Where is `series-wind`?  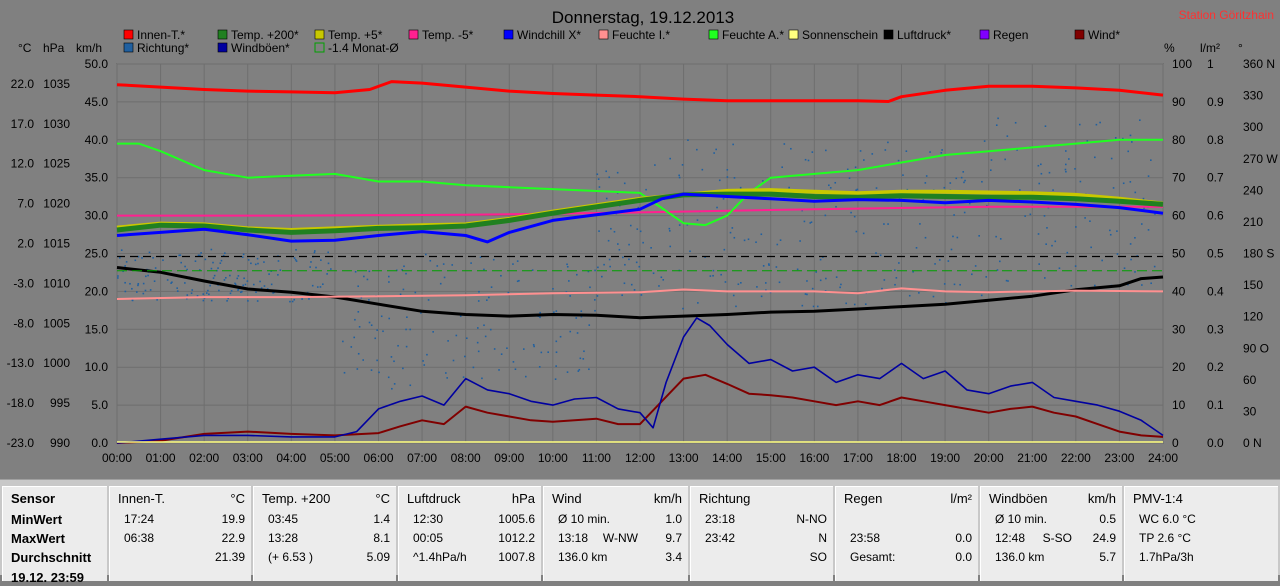
series-wind is located at coordinates (640, 408).